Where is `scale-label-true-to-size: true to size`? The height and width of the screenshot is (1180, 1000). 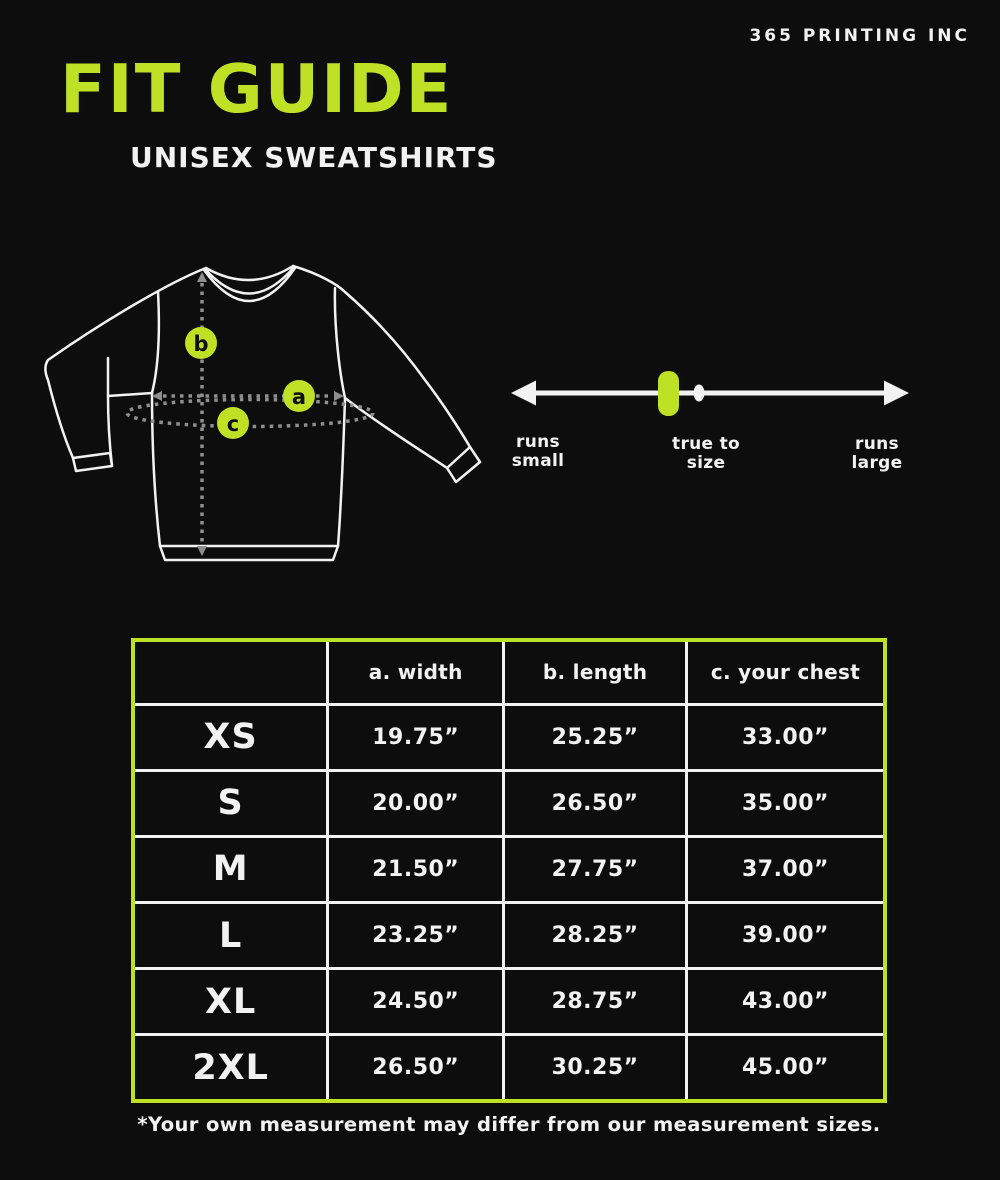
scale-label-true-to-size: true to size is located at coordinates (706, 453).